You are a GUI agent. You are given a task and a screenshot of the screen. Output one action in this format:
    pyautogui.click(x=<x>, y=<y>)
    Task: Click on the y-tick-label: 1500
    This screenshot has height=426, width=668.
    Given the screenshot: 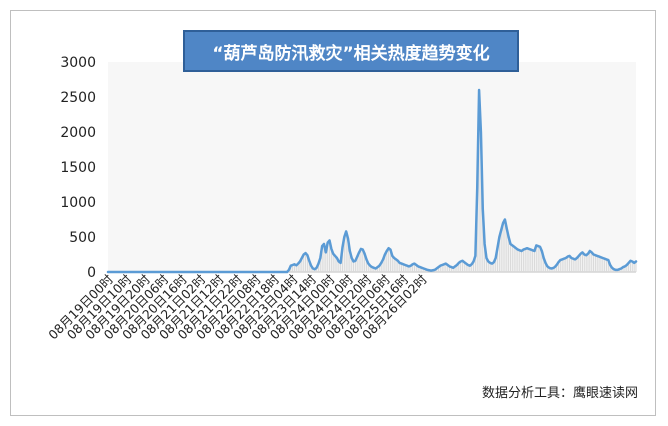 What is the action you would take?
    pyautogui.click(x=78, y=168)
    